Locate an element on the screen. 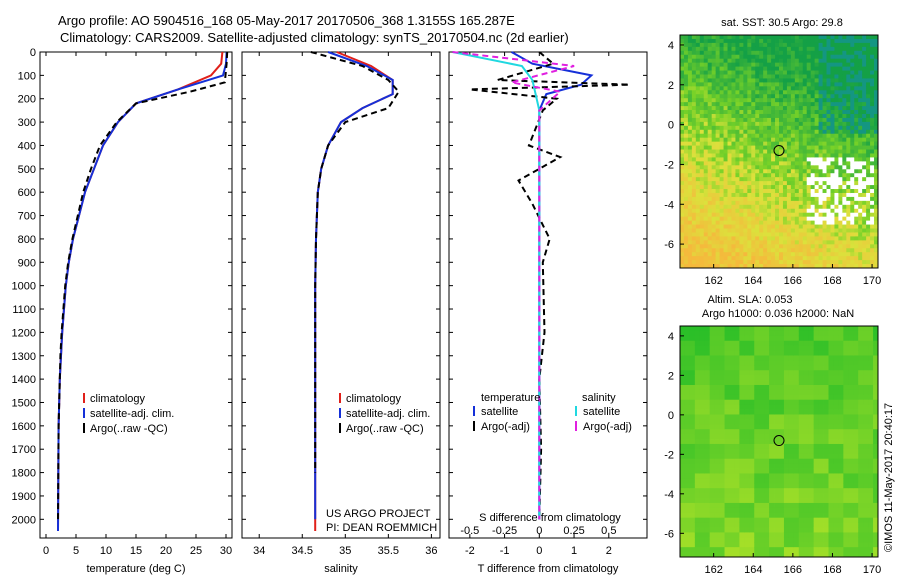 The width and height of the screenshot is (900, 580). sst-map-x-tick-label: 170 is located at coordinates (872, 281).